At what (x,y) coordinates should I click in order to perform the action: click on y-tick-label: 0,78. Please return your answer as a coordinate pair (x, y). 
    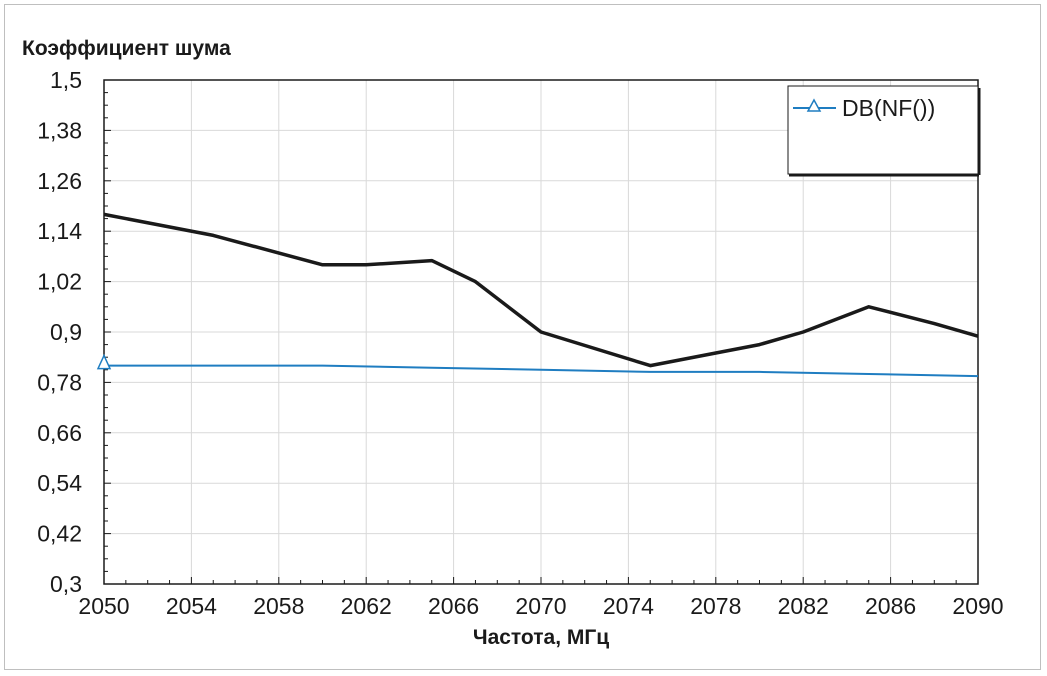
    Looking at the image, I should click on (59, 382).